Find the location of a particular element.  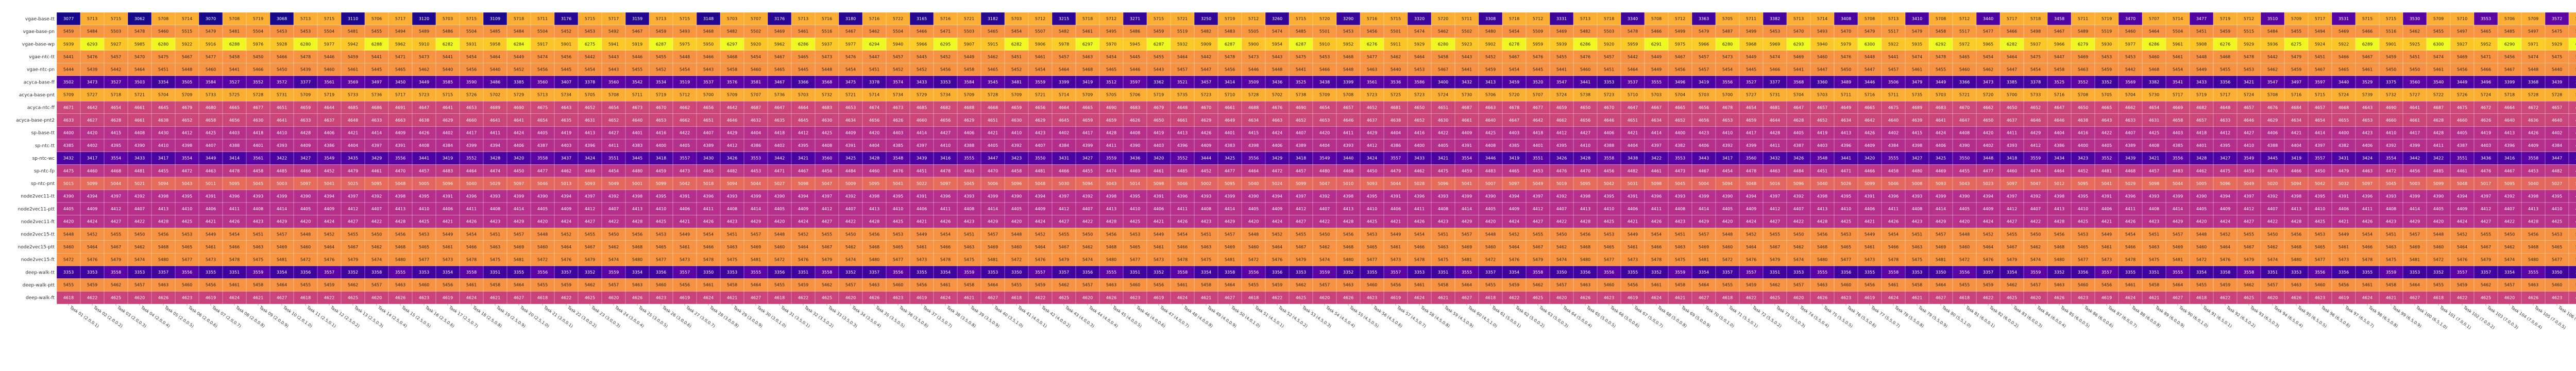

heatmap-cell-label: 5008 is located at coordinates (1917, 183).